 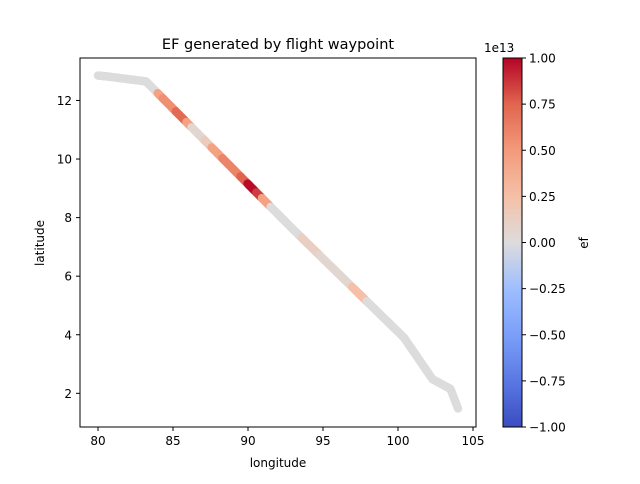 What do you see at coordinates (172, 441) in the screenshot?
I see `x-tick-label: 85` at bounding box center [172, 441].